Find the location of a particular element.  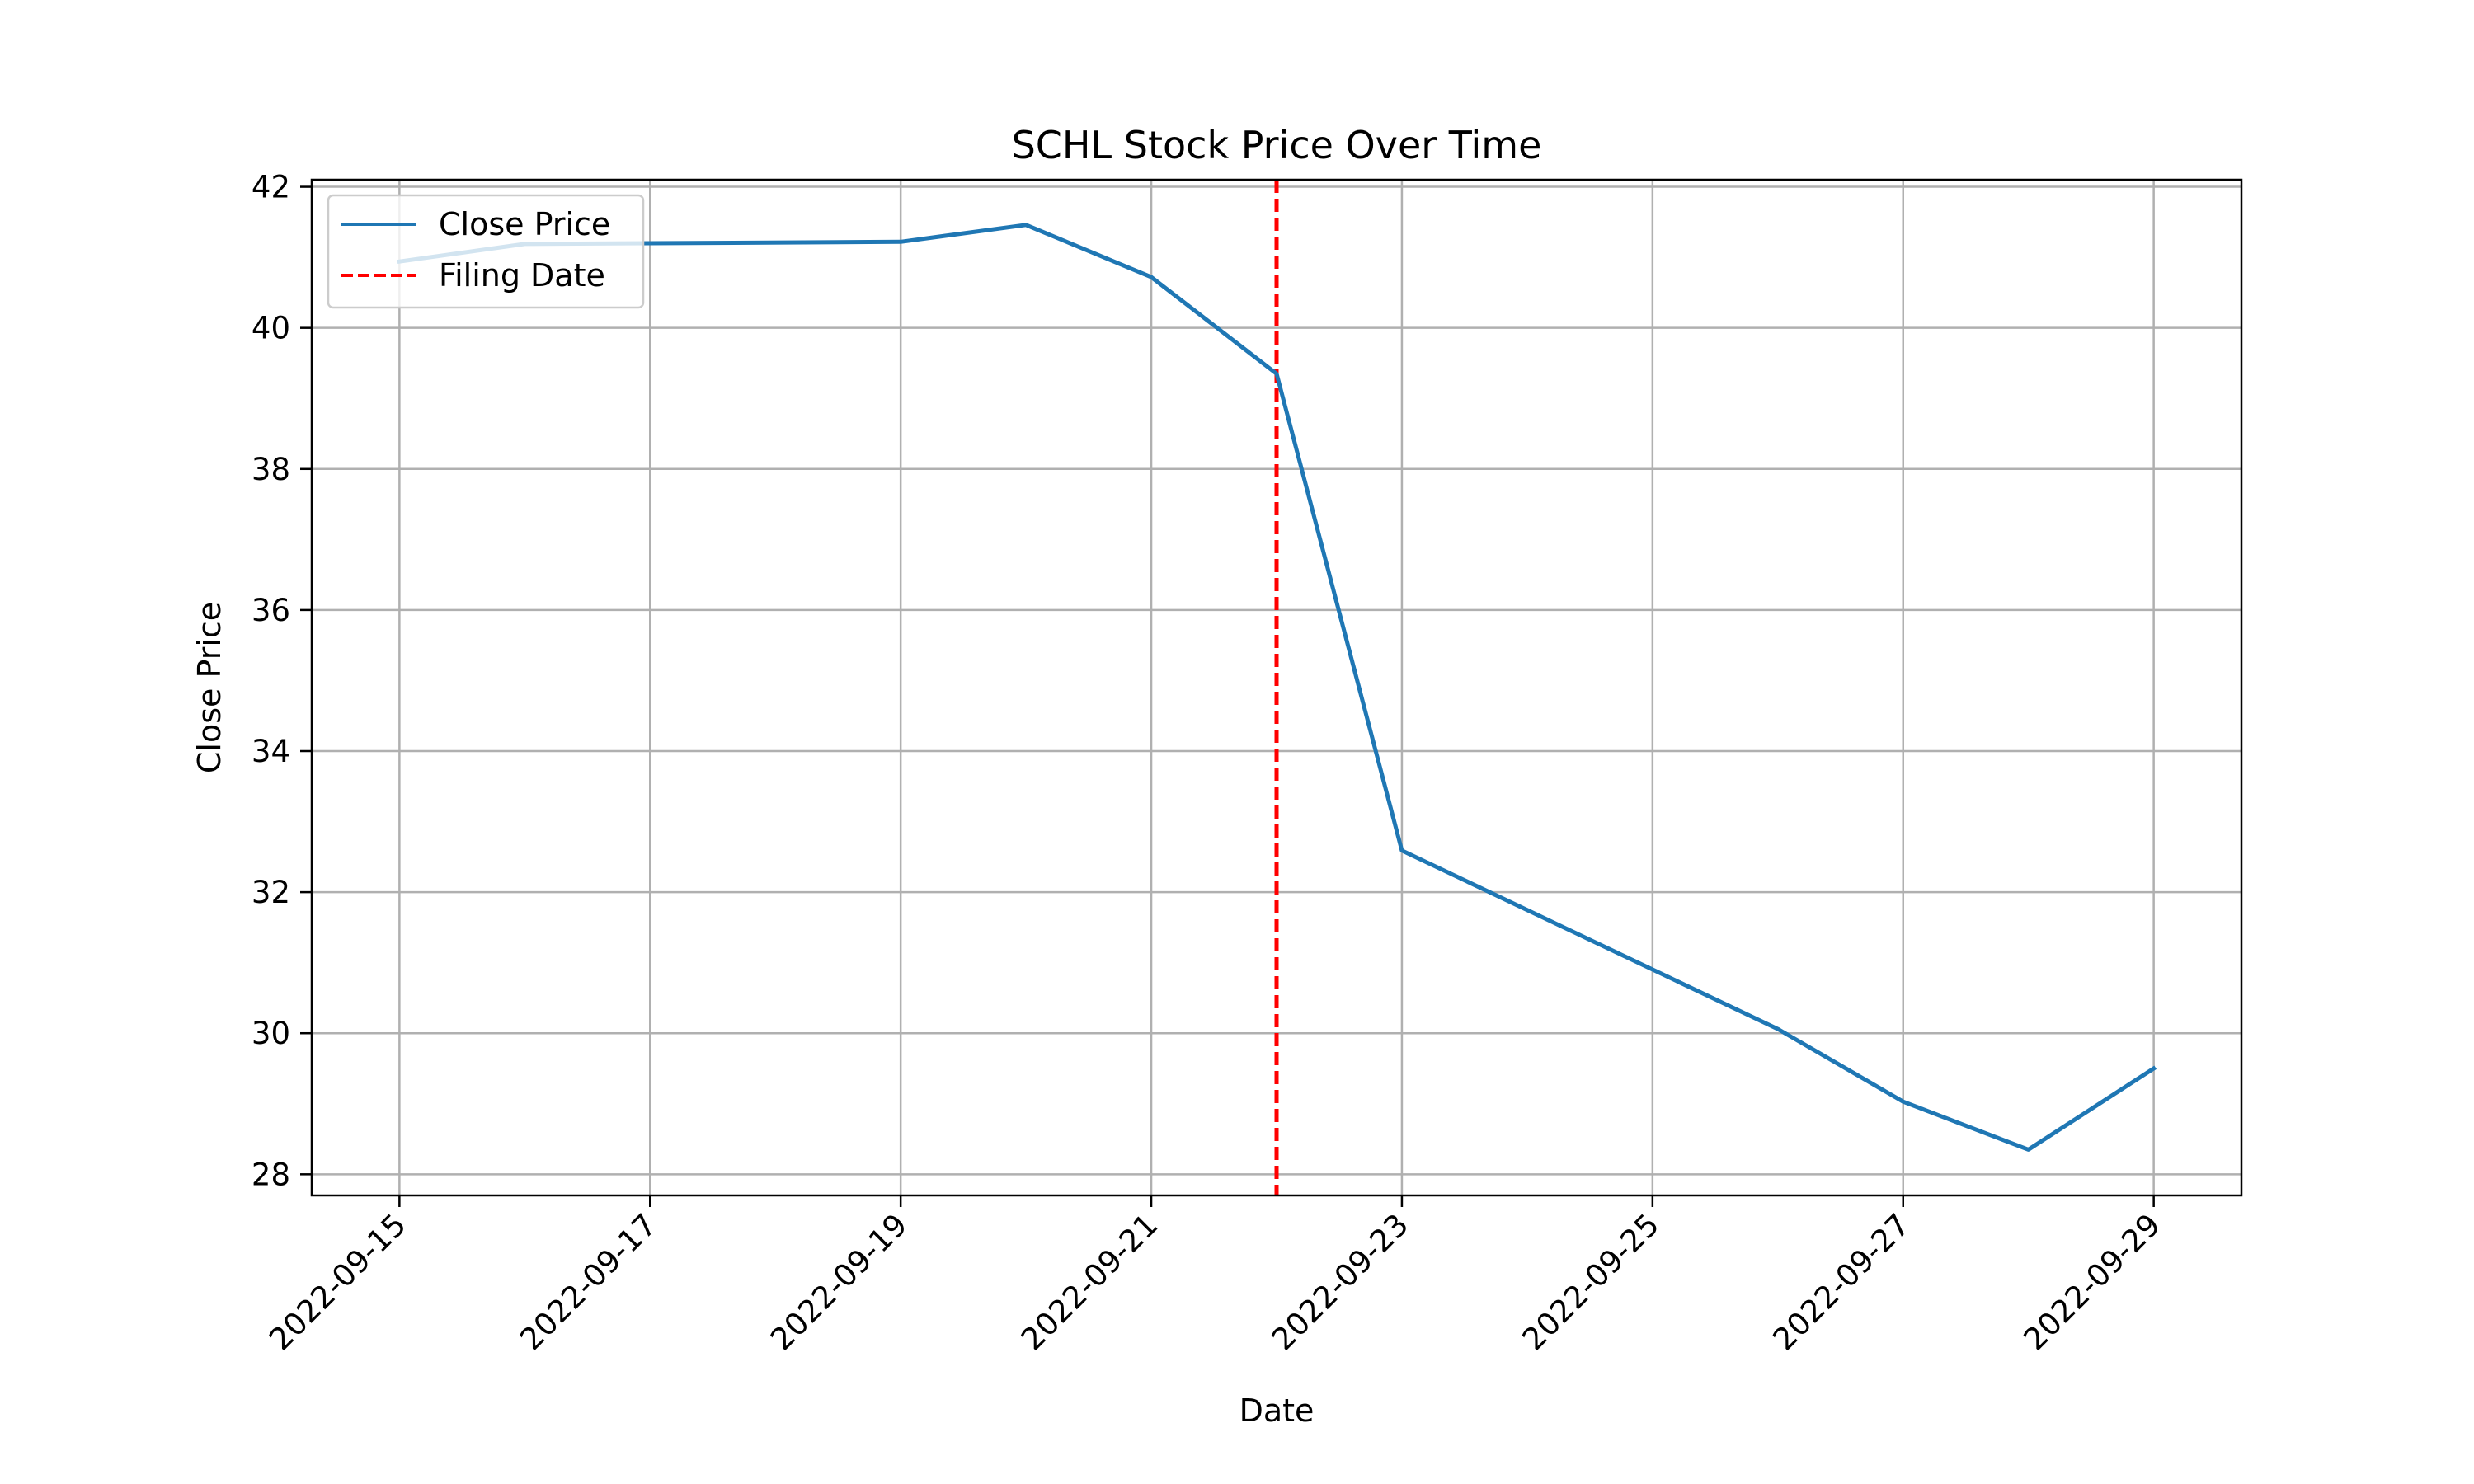

y-tick-label: 40 is located at coordinates (271, 328).